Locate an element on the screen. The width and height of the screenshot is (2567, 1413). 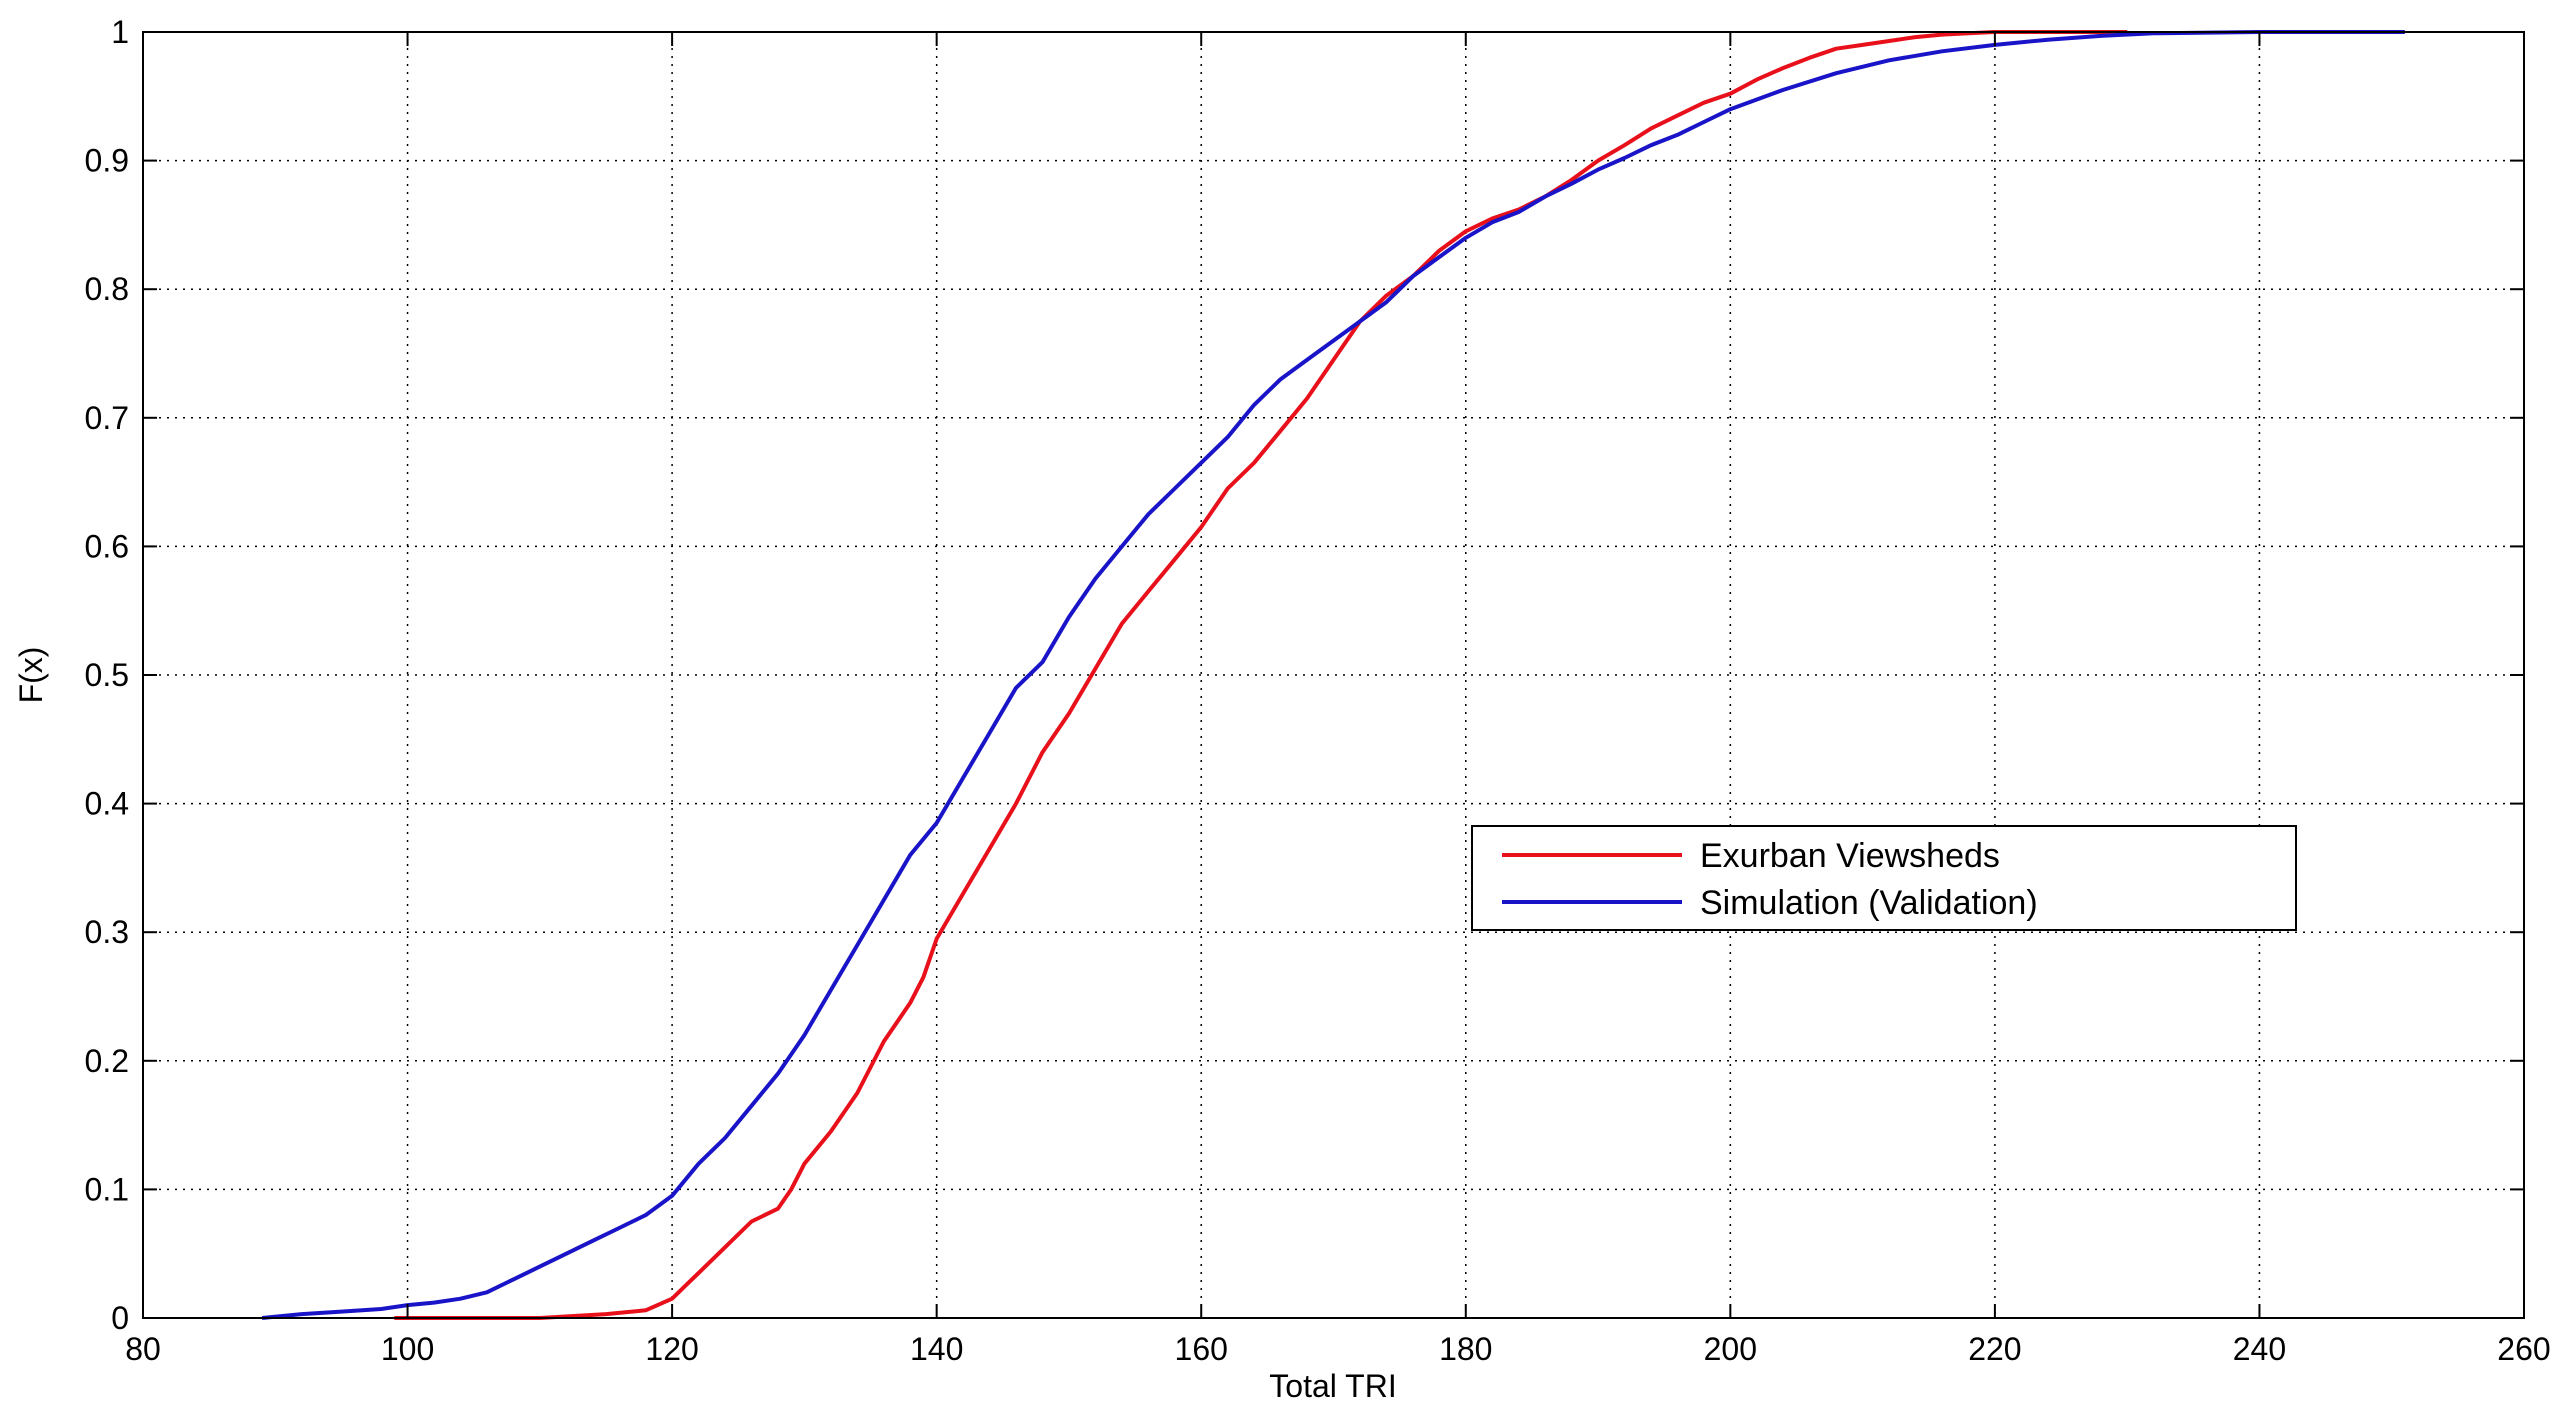
legend-label-simulation-validation: Simulation (Validation) is located at coordinates (1869, 903).